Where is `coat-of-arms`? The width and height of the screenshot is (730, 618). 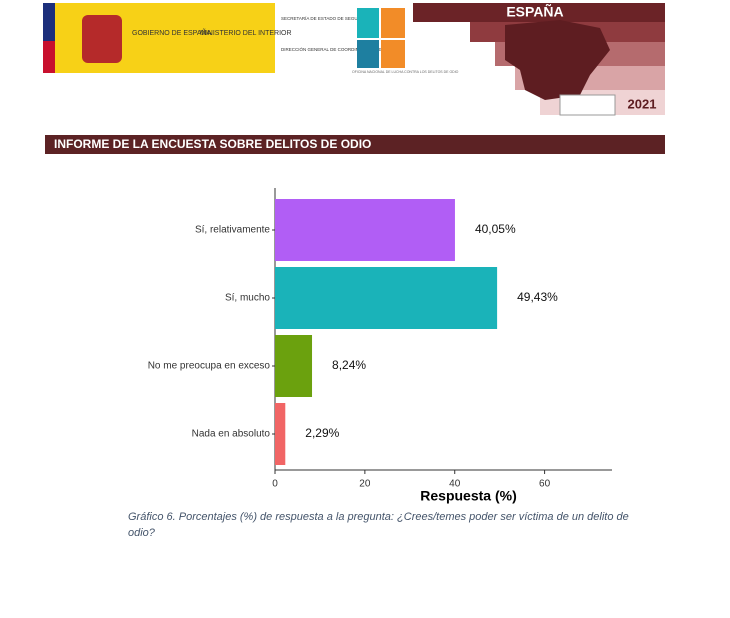 coat-of-arms is located at coordinates (102, 39).